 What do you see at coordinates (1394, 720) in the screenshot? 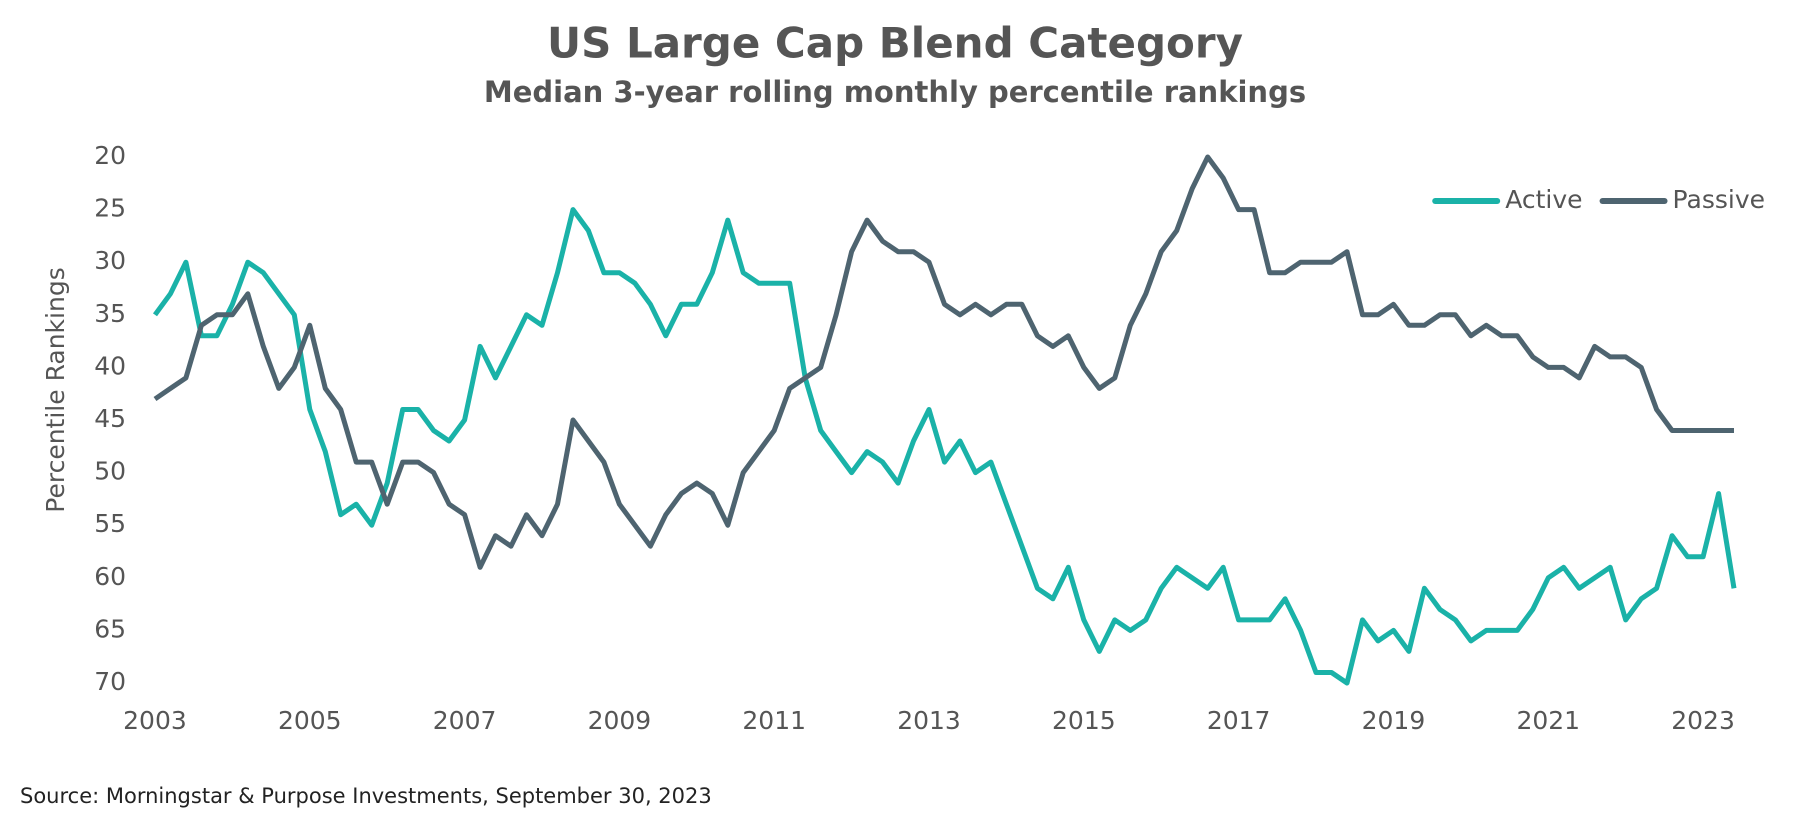
I see `x-tick-label: 2019` at bounding box center [1394, 720].